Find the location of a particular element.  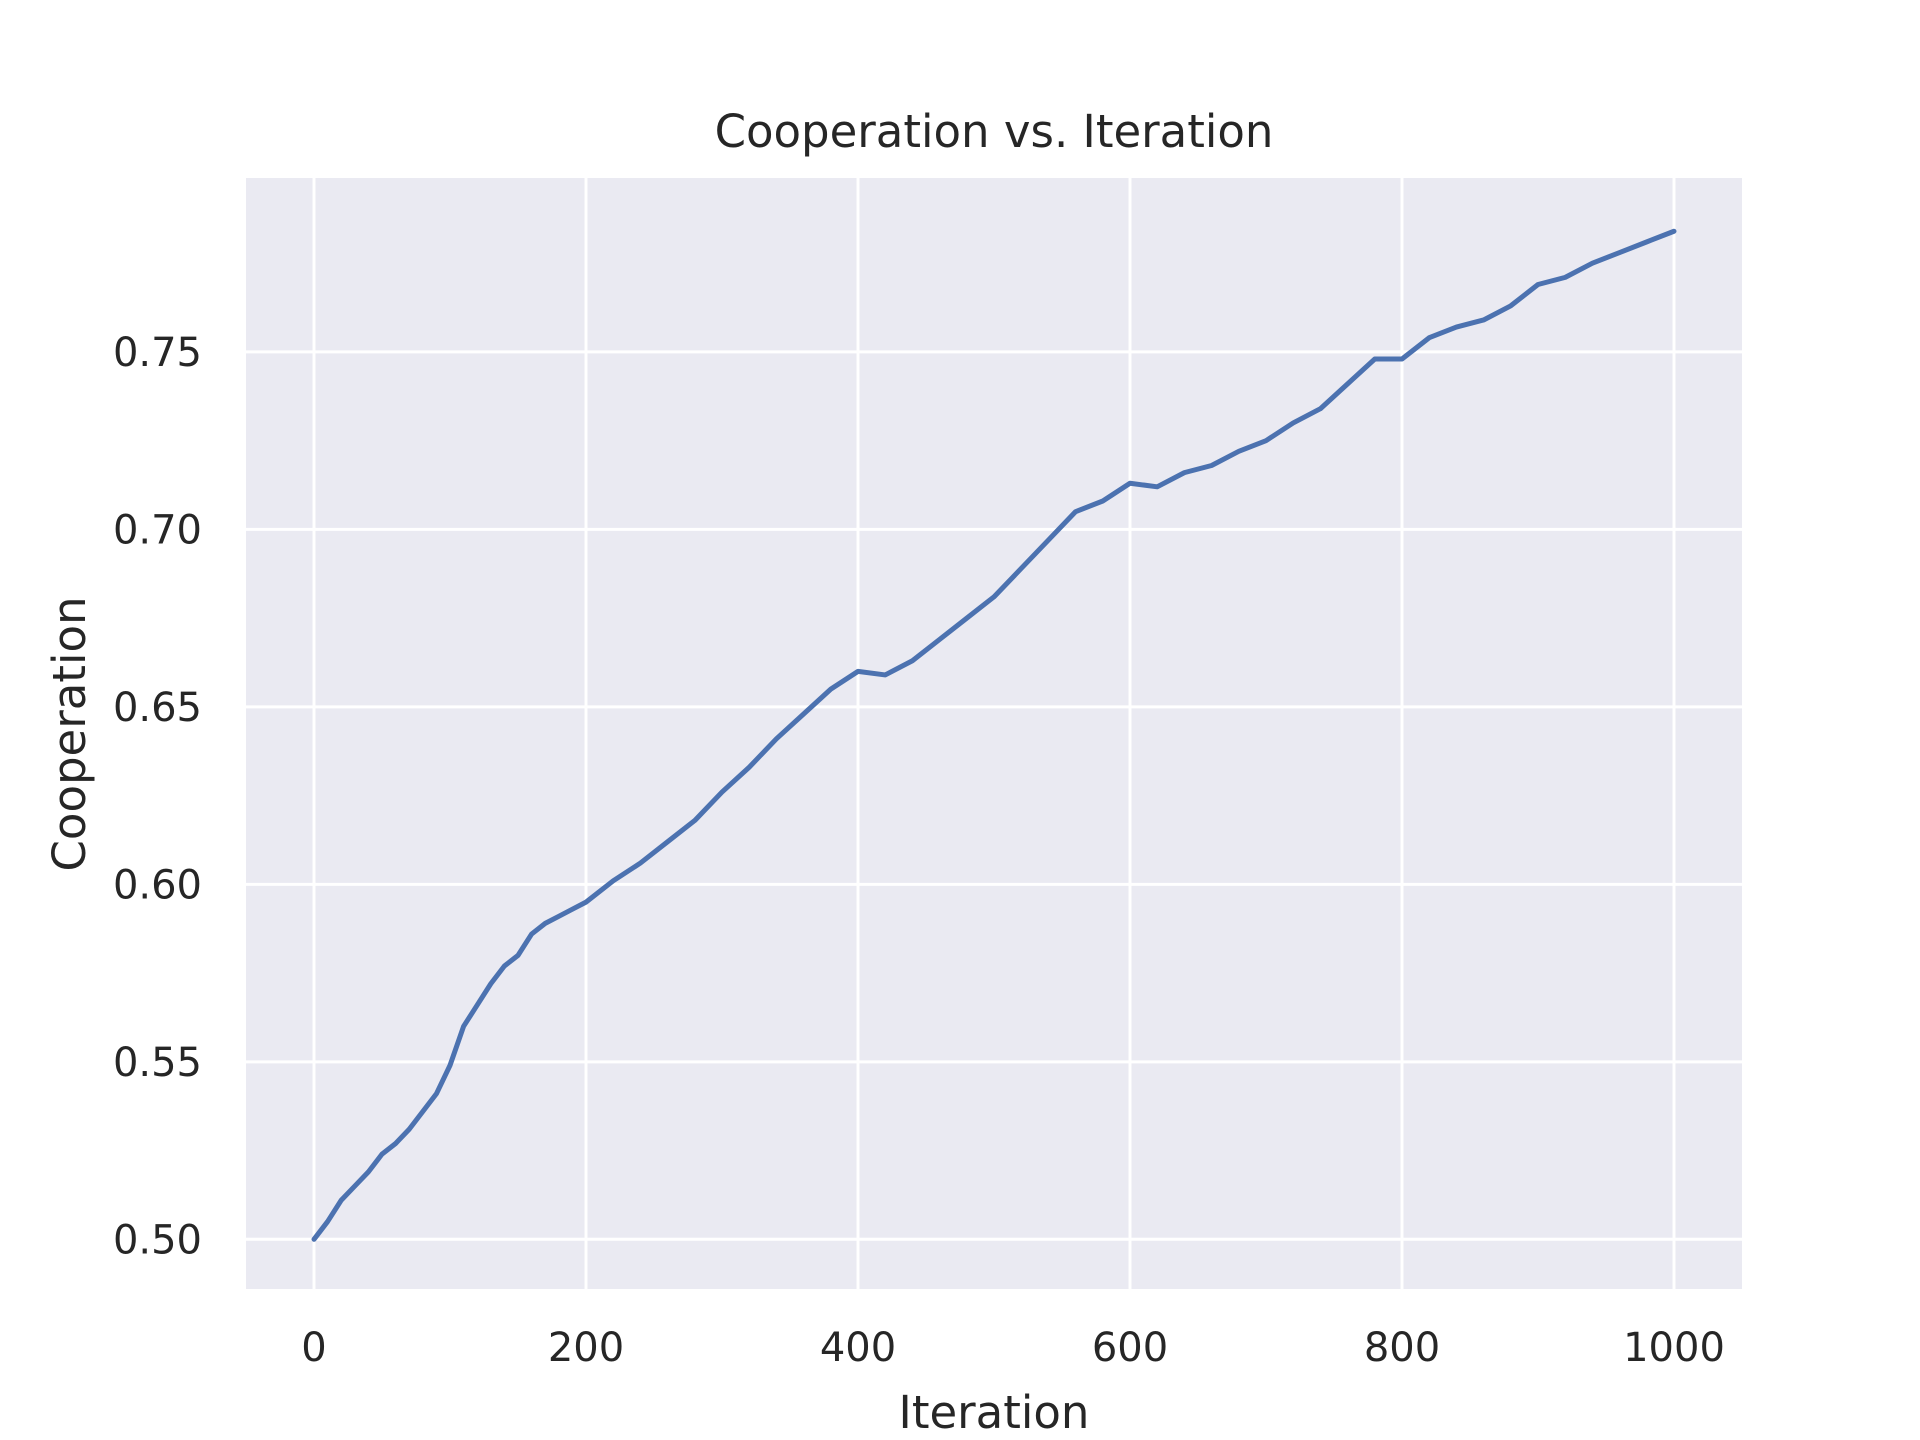

x-tick-labels: 0 200 400 600 800 1000 is located at coordinates (1013, 1348).